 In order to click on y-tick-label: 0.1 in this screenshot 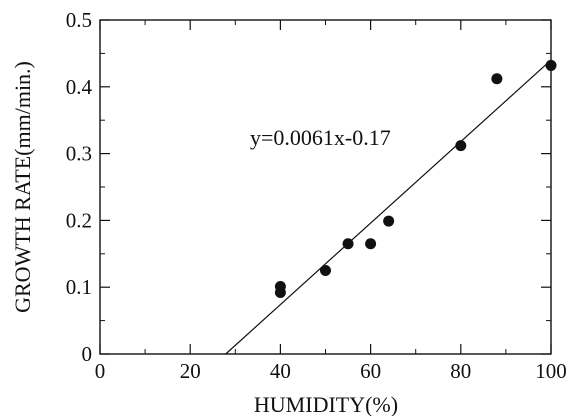, I will do `click(79, 287)`.